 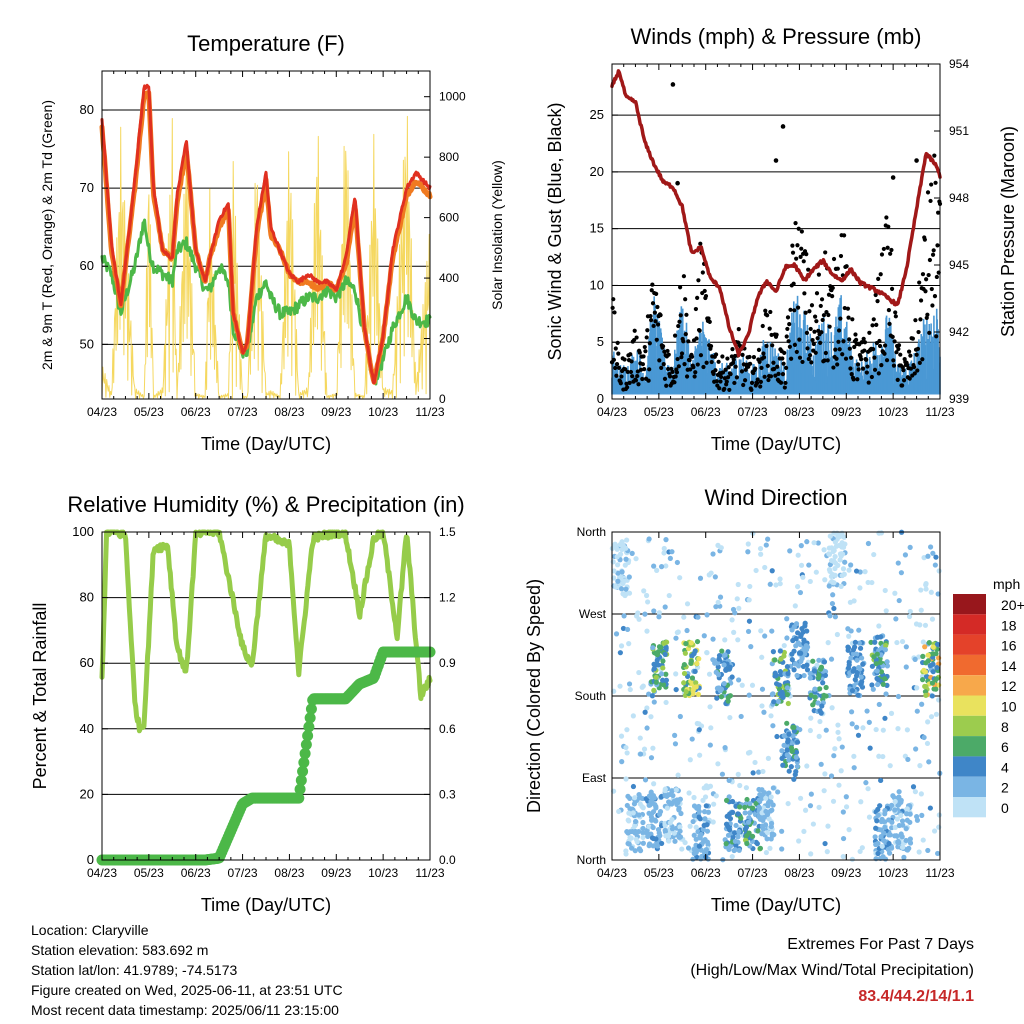 What do you see at coordinates (591, 860) in the screenshot?
I see `y-tick-label: North` at bounding box center [591, 860].